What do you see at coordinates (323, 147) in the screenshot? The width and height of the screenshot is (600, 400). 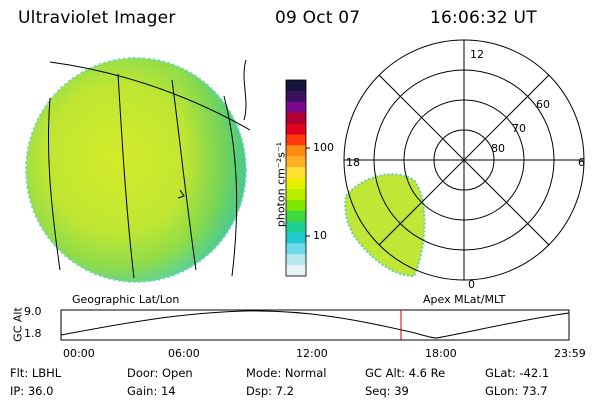 I see `colorbar-tick-100: 100` at bounding box center [323, 147].